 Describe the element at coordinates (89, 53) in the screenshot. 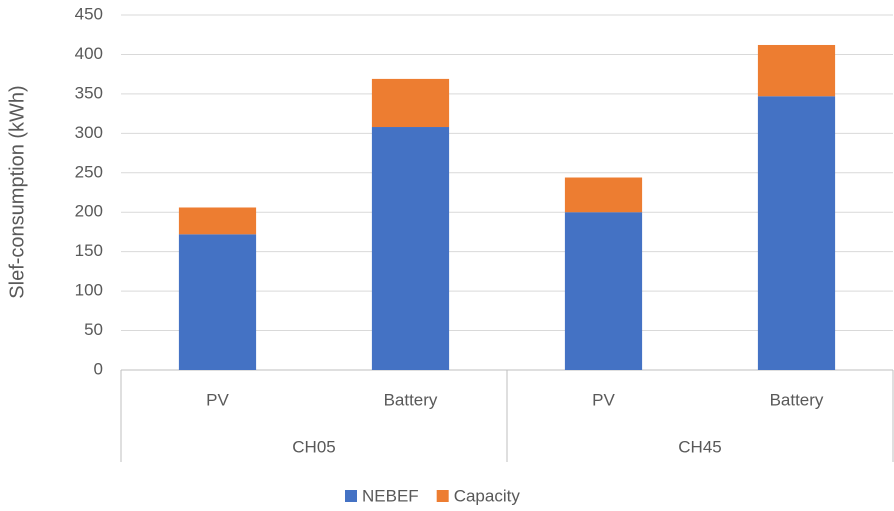

I see `y-tick-label: 400` at that location.